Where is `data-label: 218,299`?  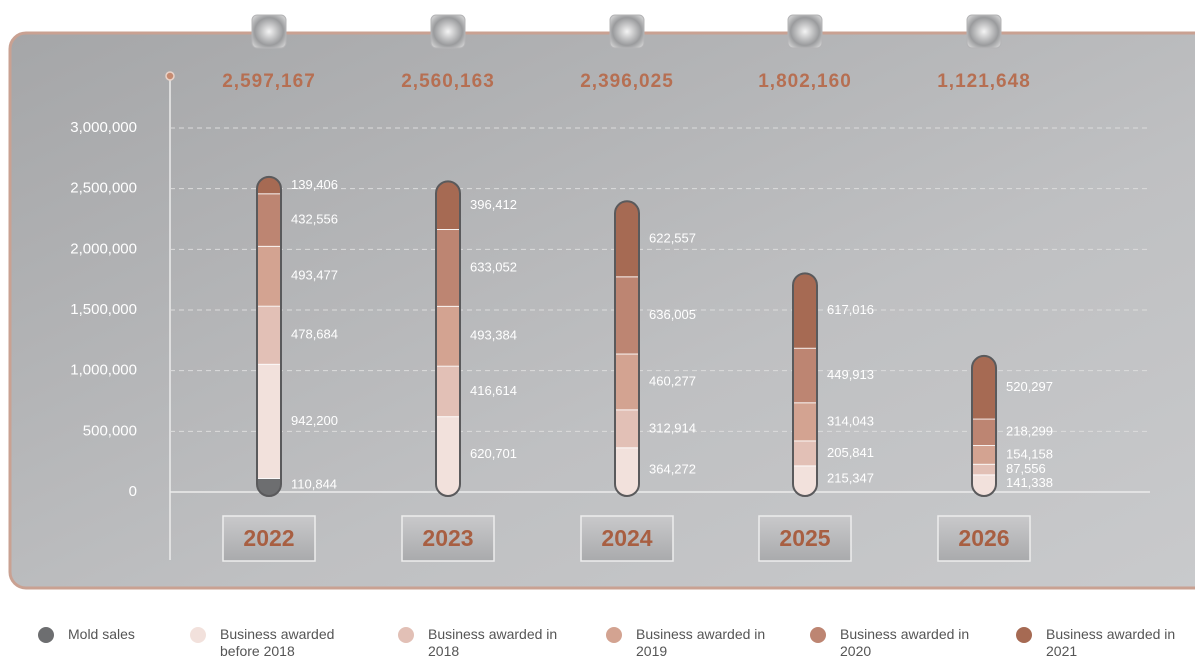 data-label: 218,299 is located at coordinates (1029, 431).